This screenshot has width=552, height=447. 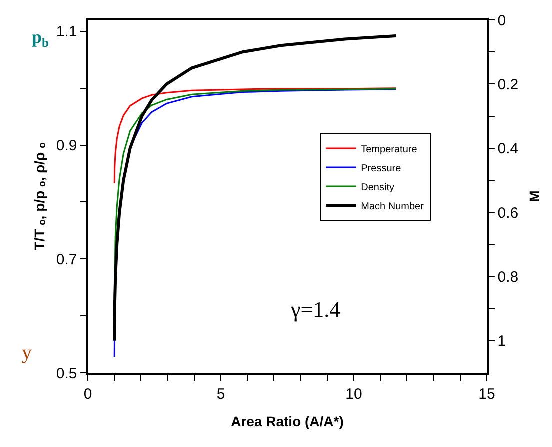 I want to click on legend-label: Density, so click(x=377, y=188).